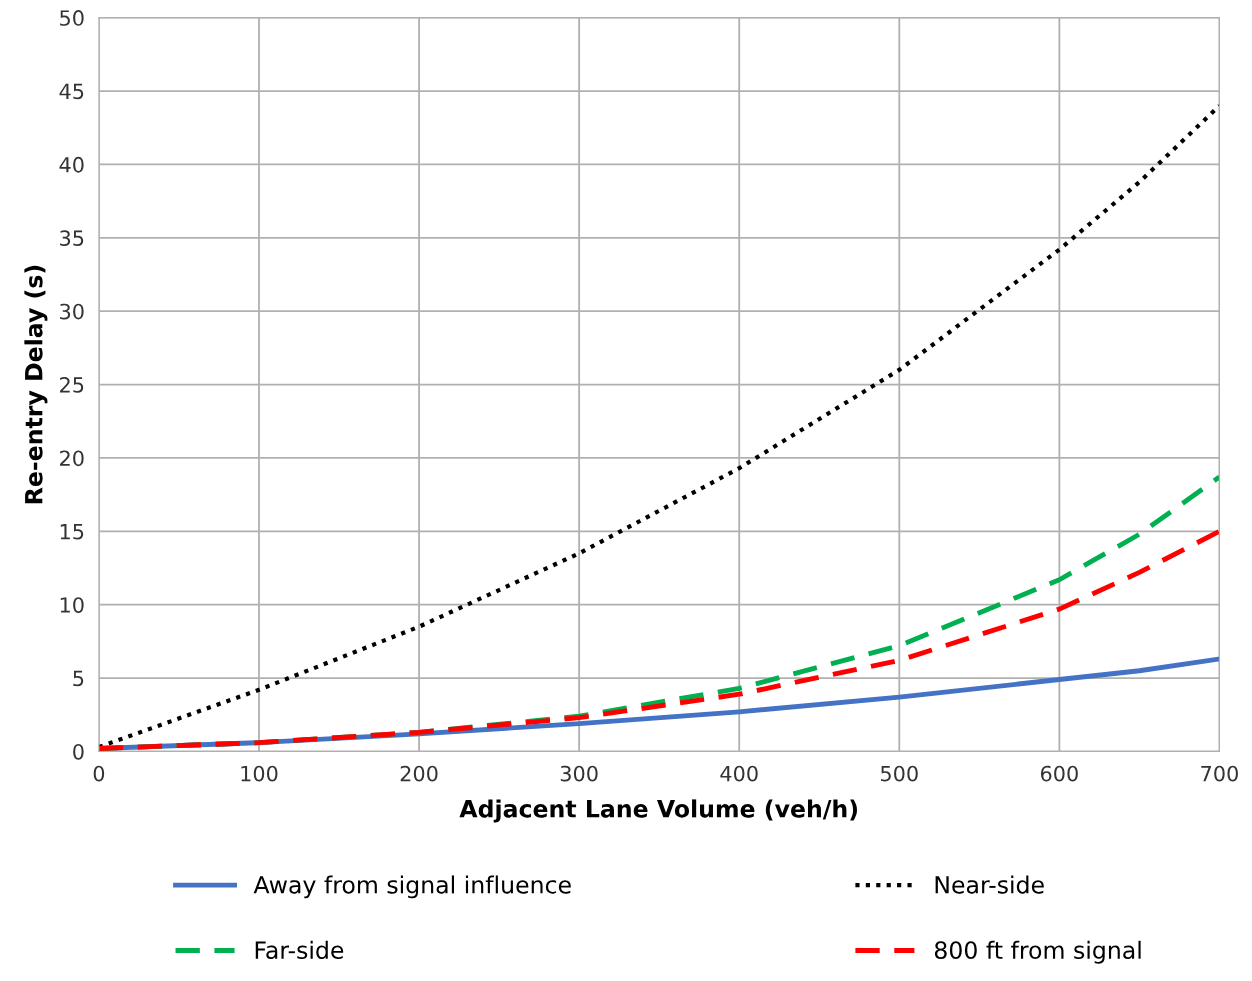  Describe the element at coordinates (71, 164) in the screenshot. I see `y-tick-label: 40` at that location.